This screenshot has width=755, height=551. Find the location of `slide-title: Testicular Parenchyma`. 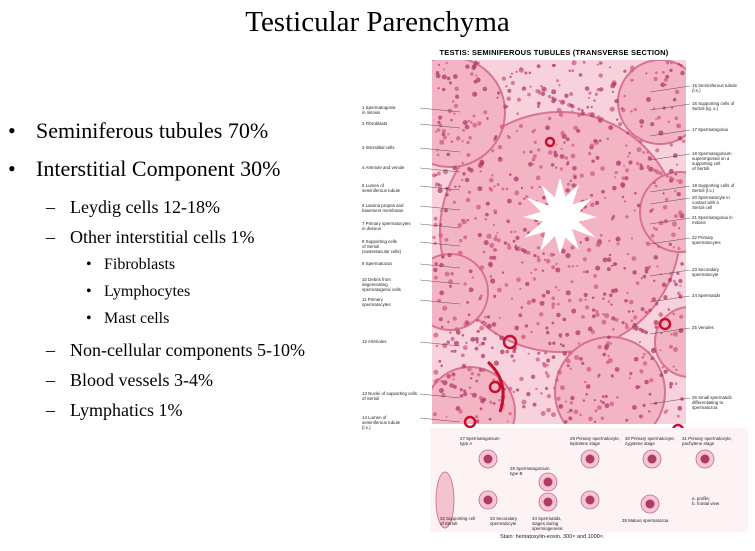

slide-title: Testicular Parenchyma is located at coordinates (377, 22).